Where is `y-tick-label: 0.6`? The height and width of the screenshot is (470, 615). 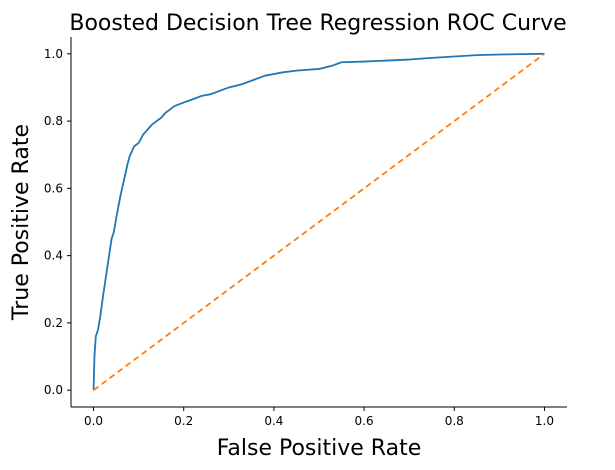 y-tick-label: 0.6 is located at coordinates (53, 188).